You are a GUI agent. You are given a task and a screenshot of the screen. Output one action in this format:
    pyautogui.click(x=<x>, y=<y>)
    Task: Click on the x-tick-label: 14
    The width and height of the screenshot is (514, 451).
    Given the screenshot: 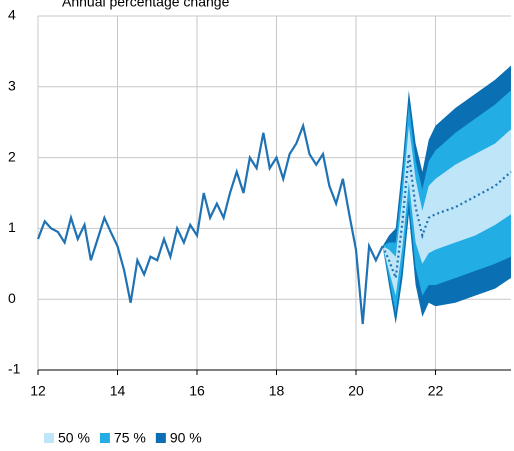 What is the action you would take?
    pyautogui.click(x=118, y=391)
    